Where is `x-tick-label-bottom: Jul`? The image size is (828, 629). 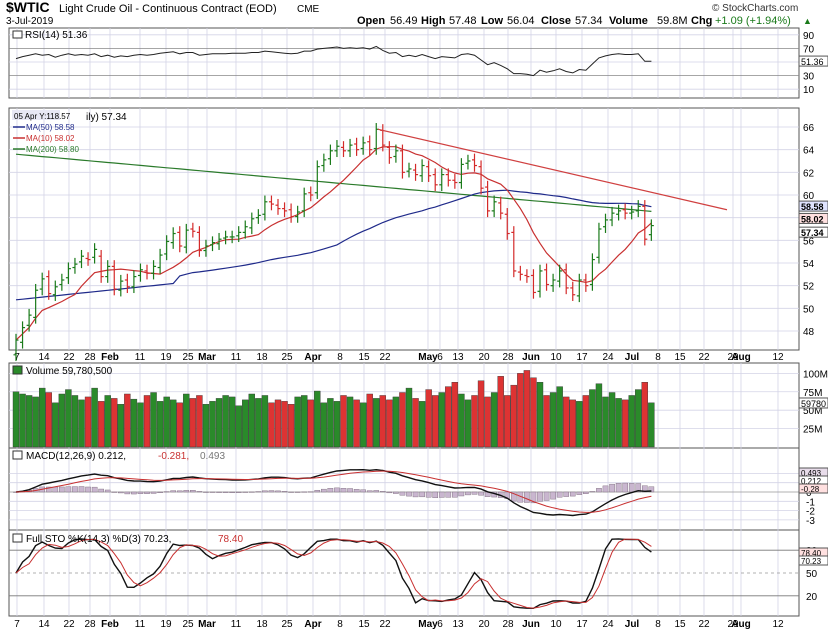 x-tick-label-bottom: Jul is located at coordinates (632, 624).